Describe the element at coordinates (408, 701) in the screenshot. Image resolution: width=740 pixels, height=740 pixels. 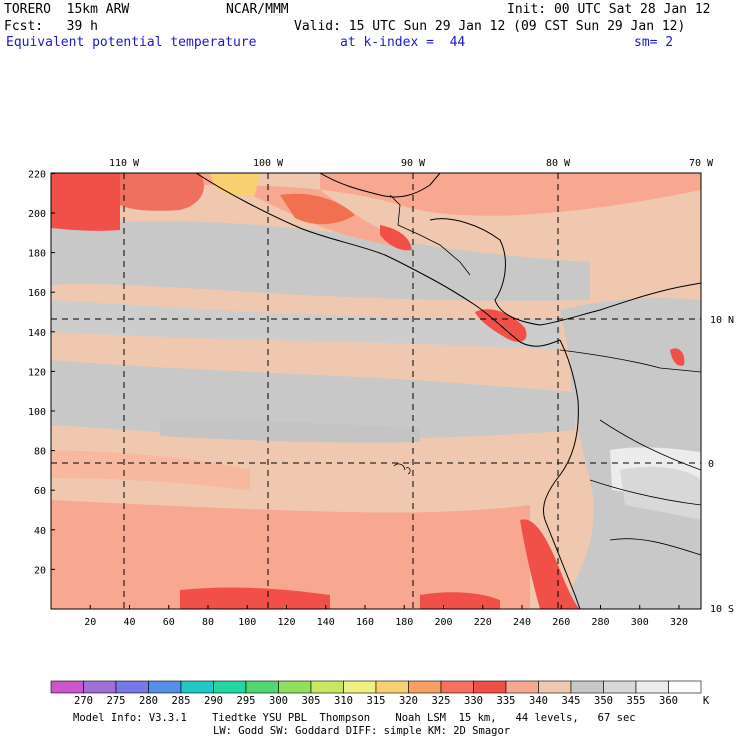
I see `colorbar-label: 320` at that location.